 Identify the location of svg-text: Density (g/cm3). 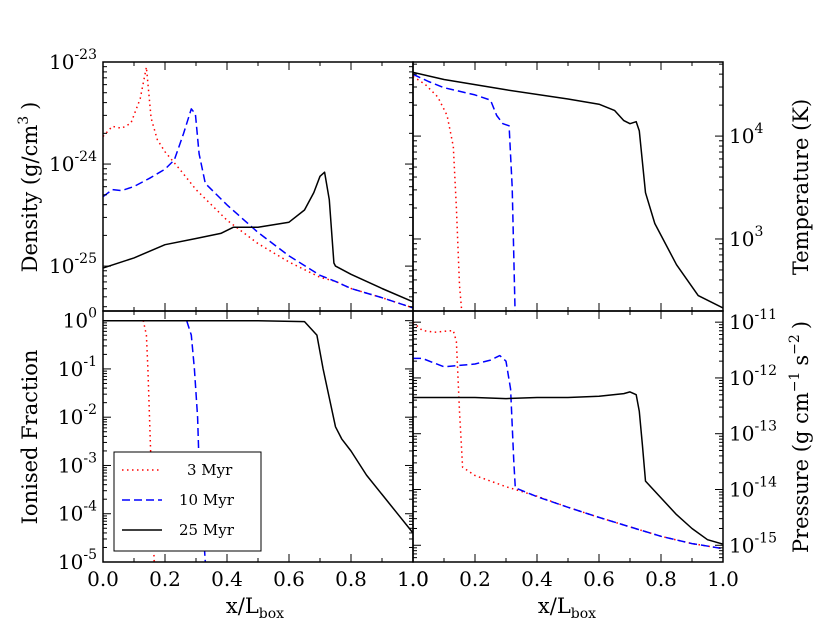
(29, 187).